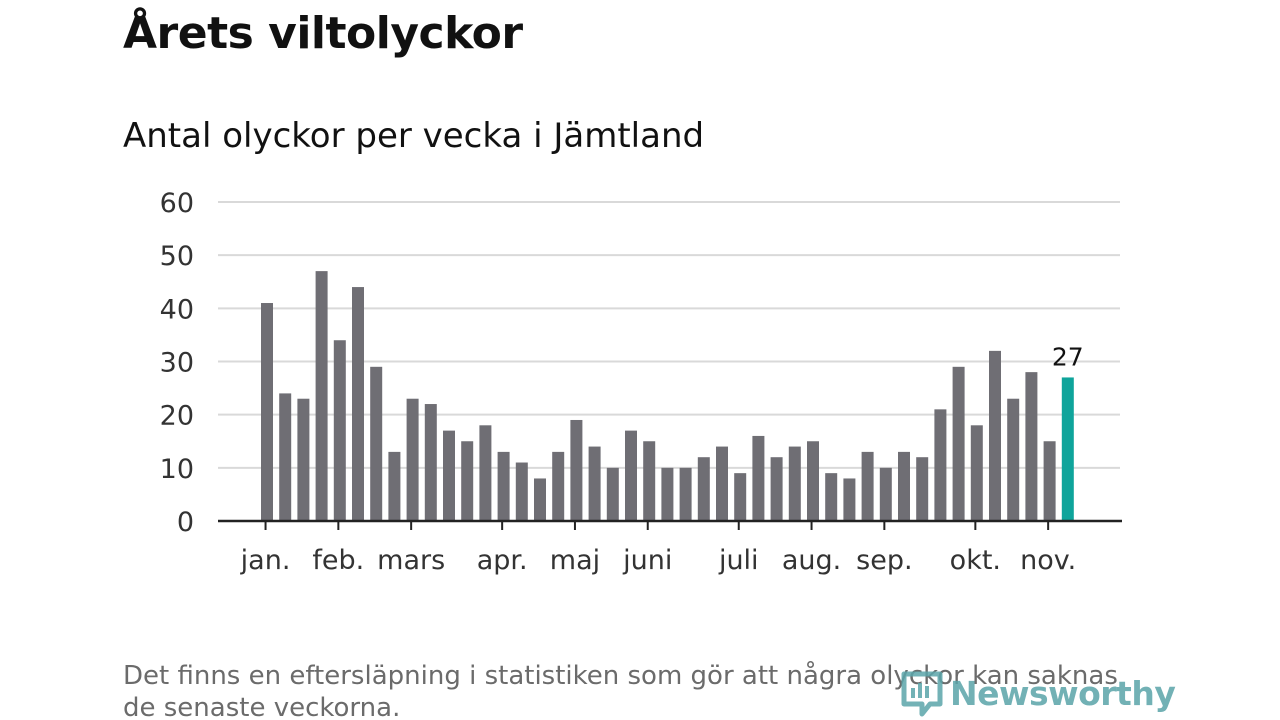  What do you see at coordinates (884, 560) in the screenshot?
I see `x-tick-label-8: sep.` at bounding box center [884, 560].